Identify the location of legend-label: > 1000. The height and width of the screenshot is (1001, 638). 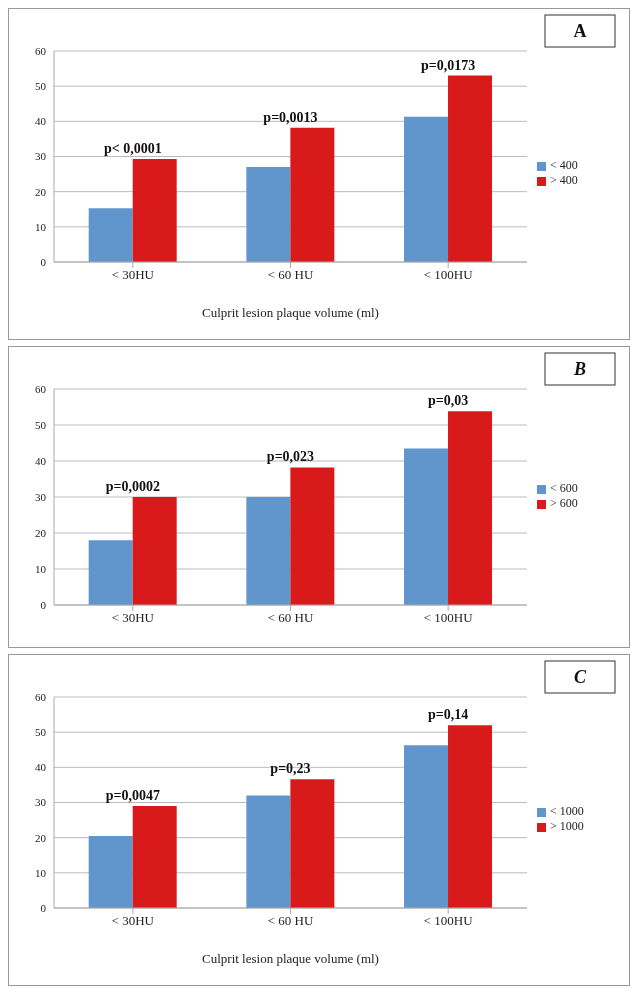
(567, 826).